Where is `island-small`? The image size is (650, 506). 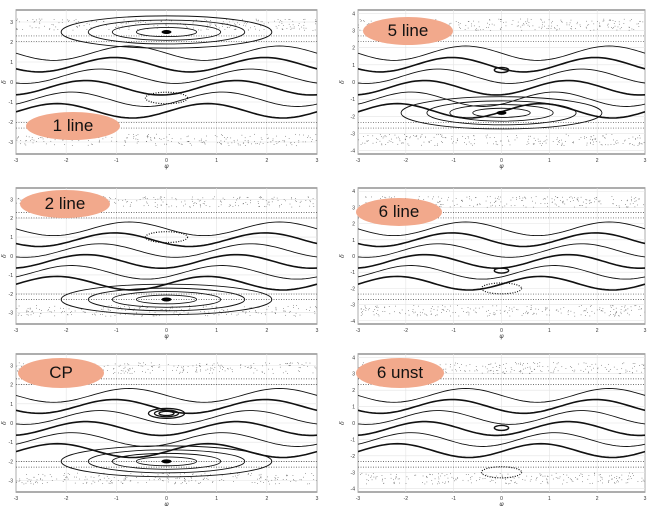 island-small is located at coordinates (501, 270).